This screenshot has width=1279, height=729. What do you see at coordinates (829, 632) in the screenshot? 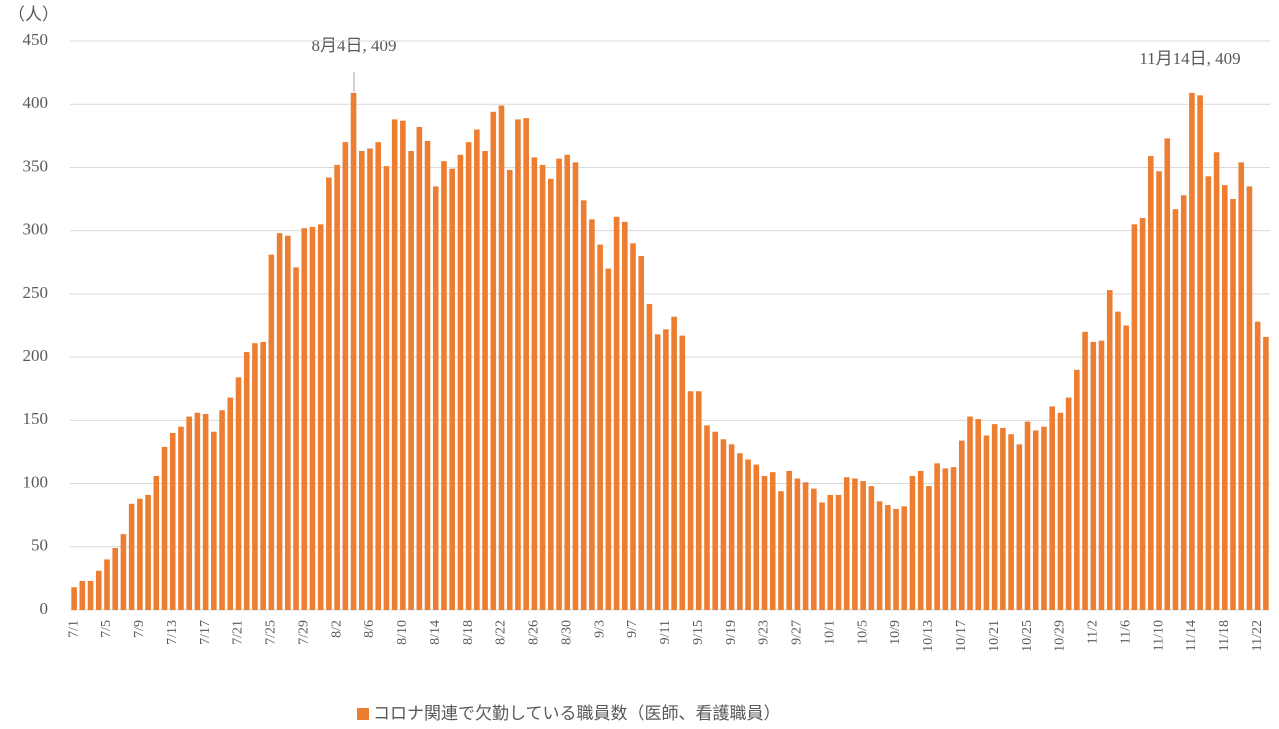
I see `x-tick-label: 10/1` at bounding box center [829, 632].